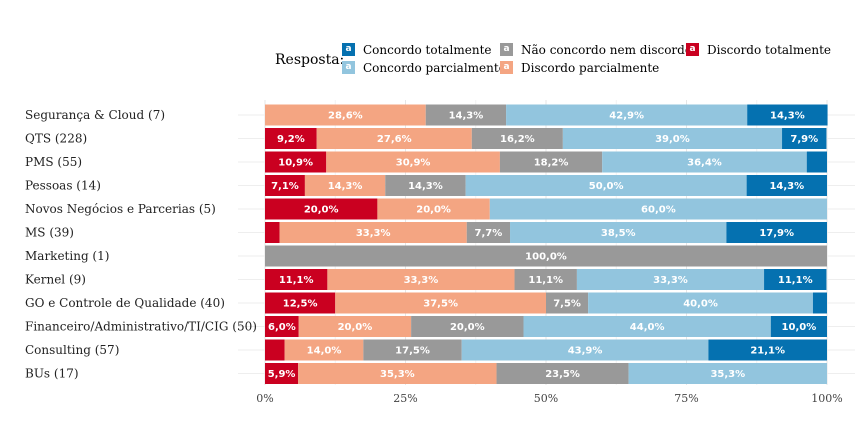 The width and height of the screenshot is (864, 432). I want to click on category-label: GO e Controle de Qualidade (40), so click(125, 303).